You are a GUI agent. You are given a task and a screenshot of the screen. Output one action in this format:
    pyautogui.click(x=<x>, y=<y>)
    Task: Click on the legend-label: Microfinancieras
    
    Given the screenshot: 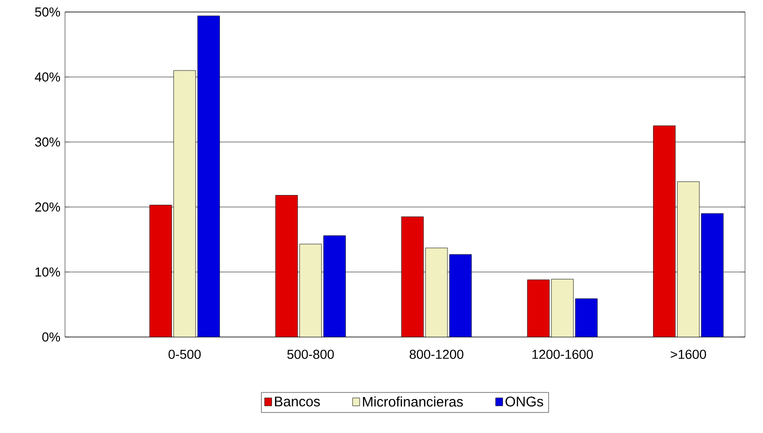 What is the action you would take?
    pyautogui.click(x=413, y=401)
    